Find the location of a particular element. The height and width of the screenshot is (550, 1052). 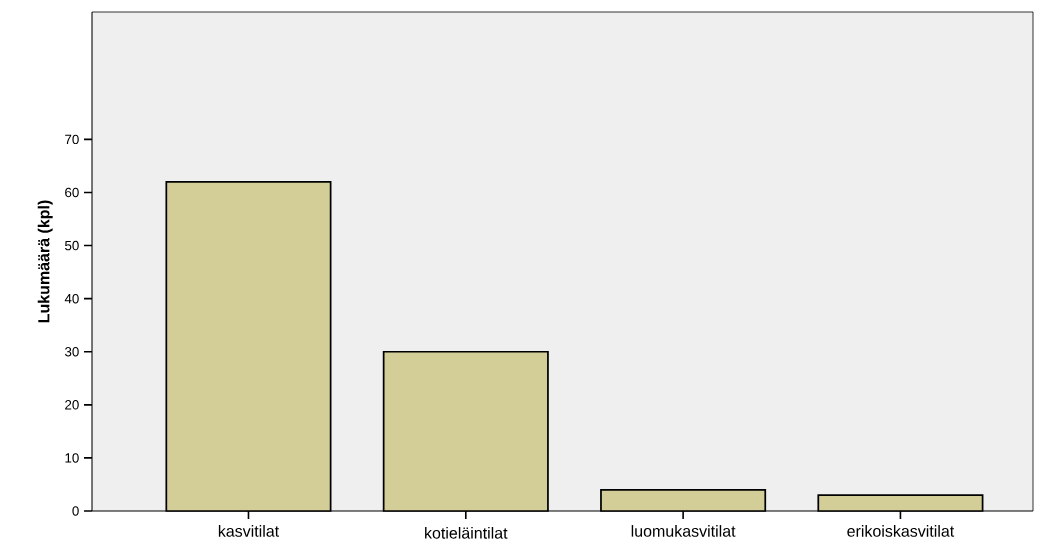

x-tick-label: luomukasvitilat is located at coordinates (683, 531).